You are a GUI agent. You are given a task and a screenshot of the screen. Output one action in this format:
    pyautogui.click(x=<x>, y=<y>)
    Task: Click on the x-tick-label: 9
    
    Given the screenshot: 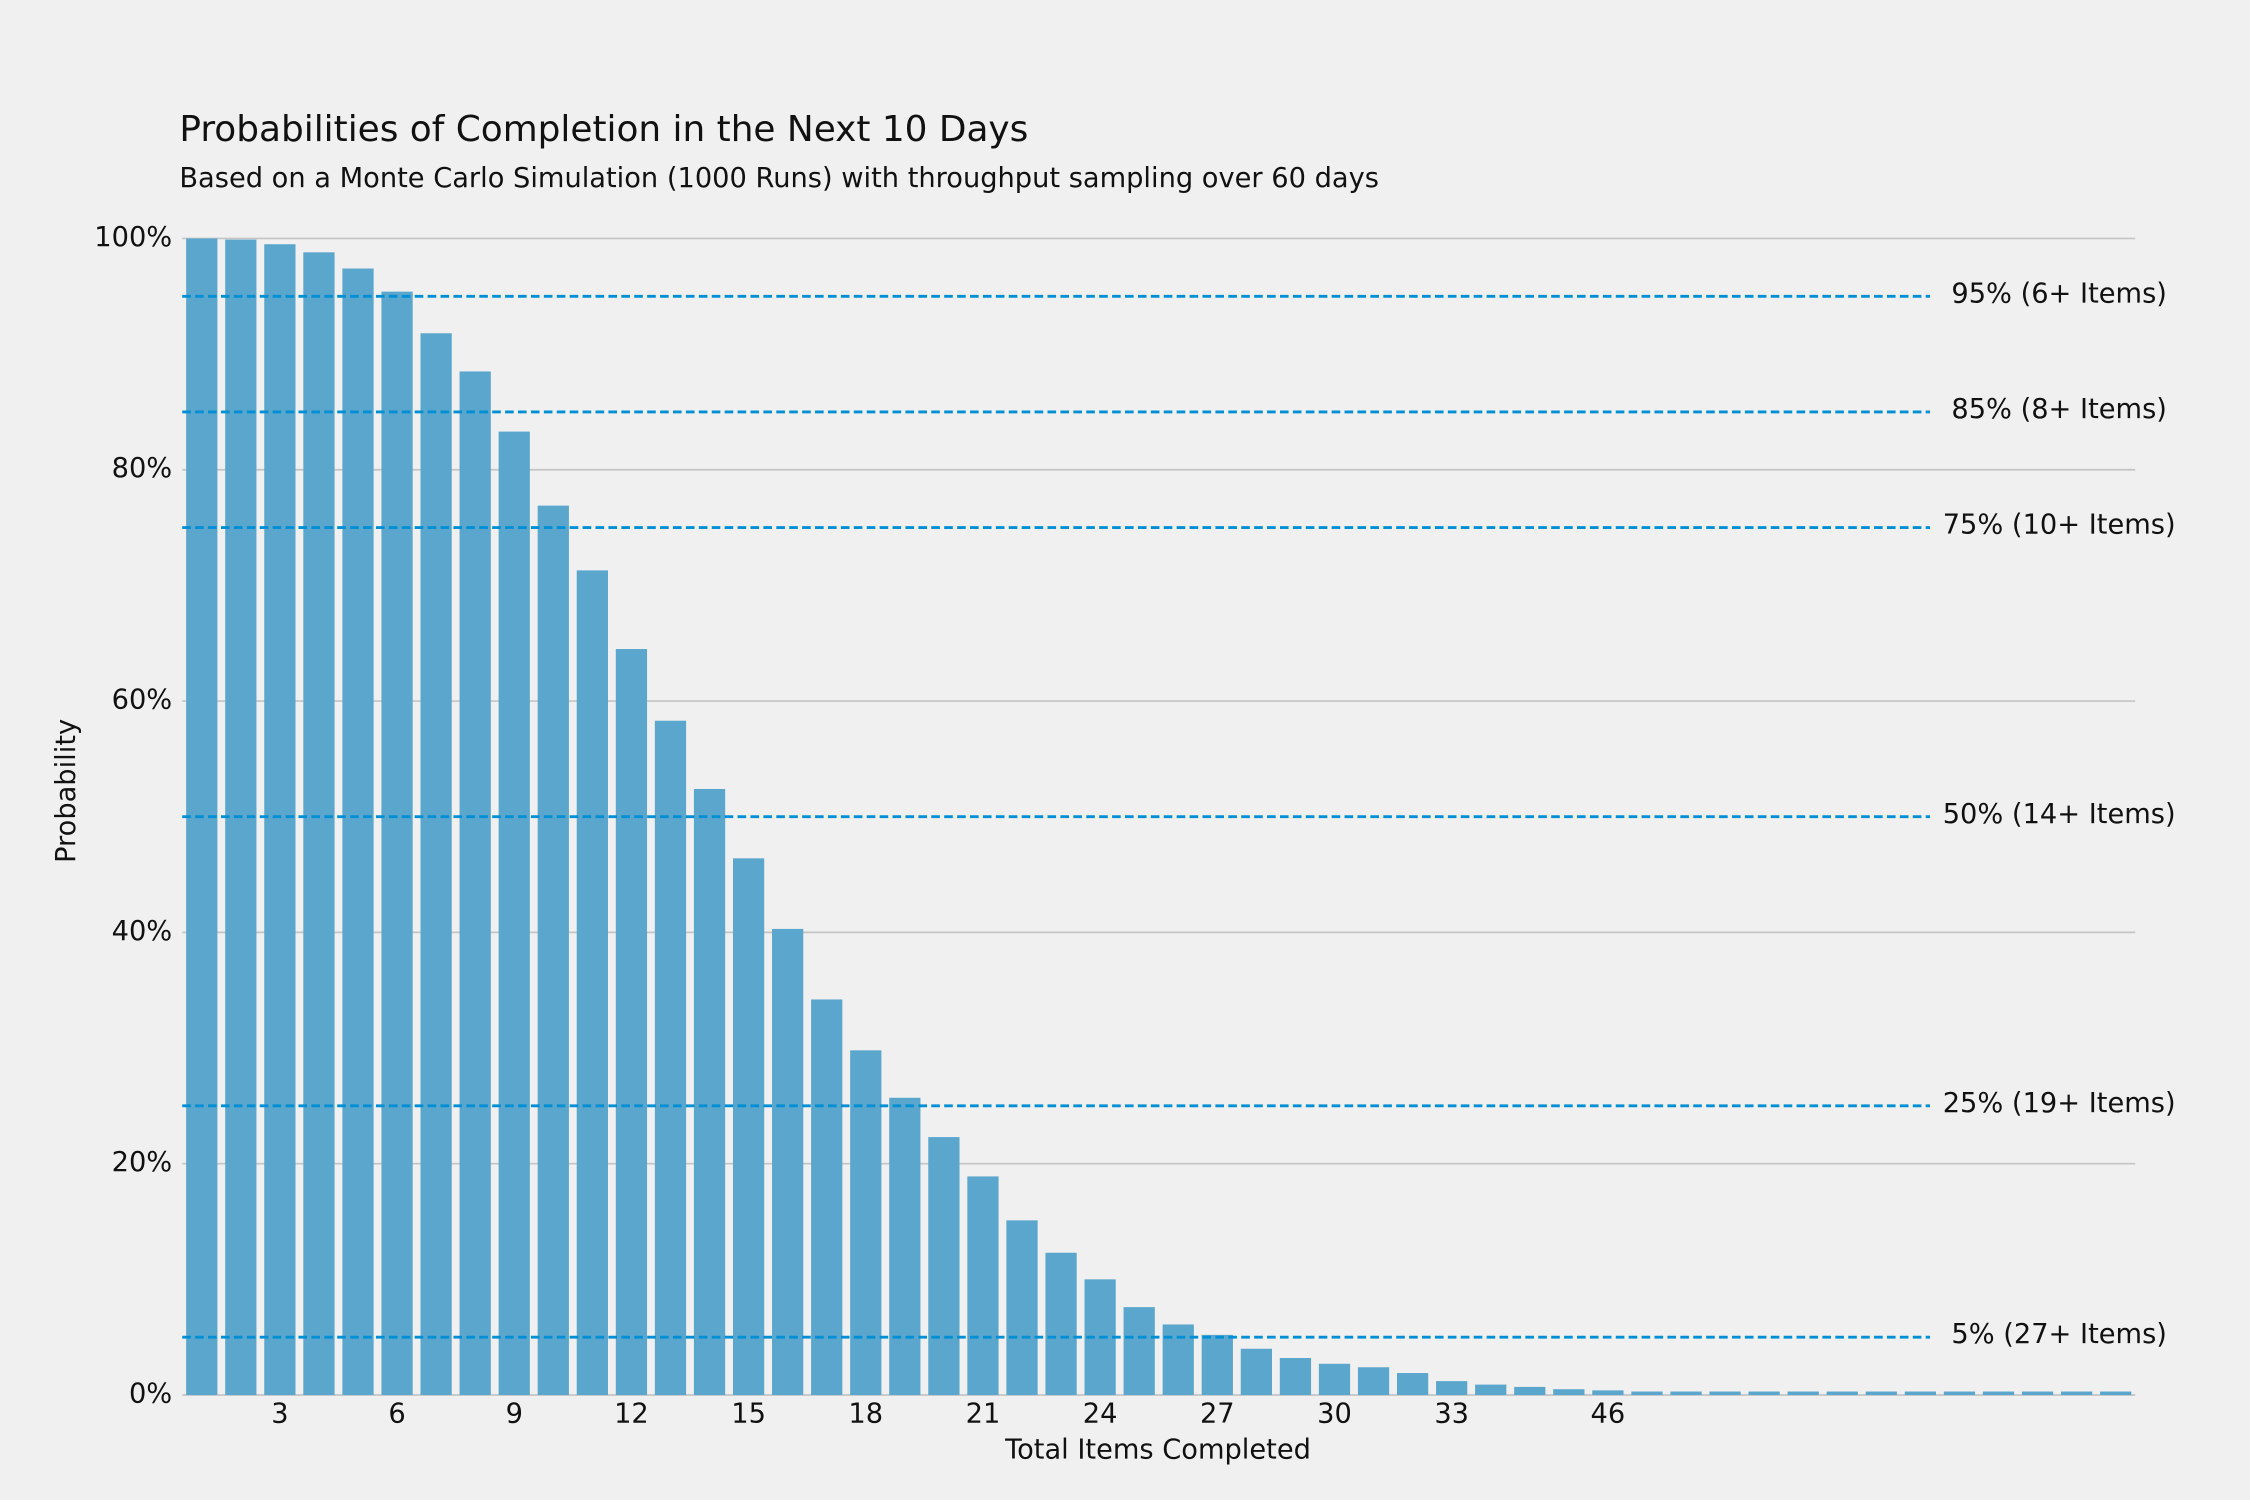 What is the action you would take?
    pyautogui.click(x=514, y=1414)
    